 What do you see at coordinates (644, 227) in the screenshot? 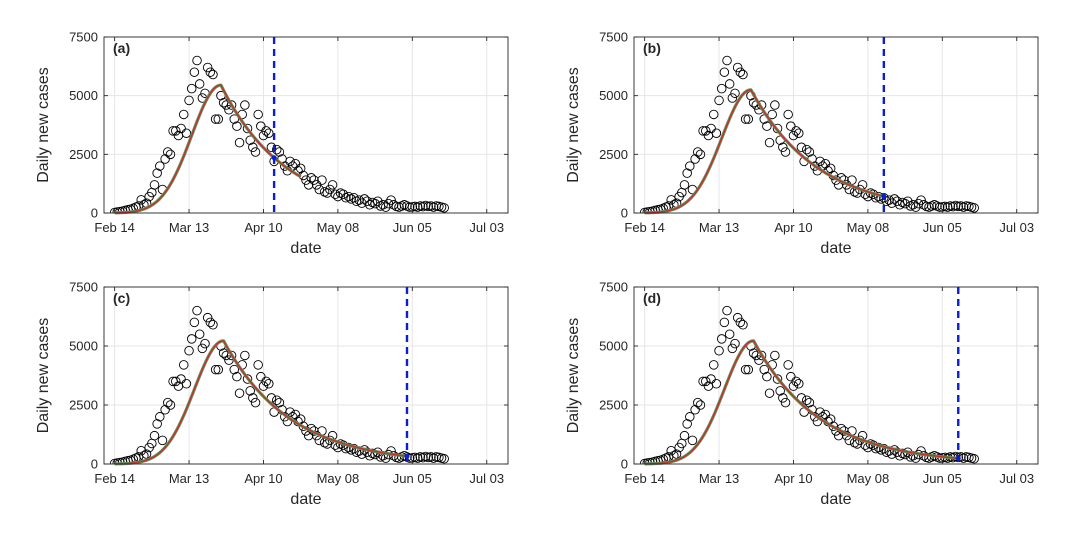
I see `x-tick-label: Feb 14` at bounding box center [644, 227].